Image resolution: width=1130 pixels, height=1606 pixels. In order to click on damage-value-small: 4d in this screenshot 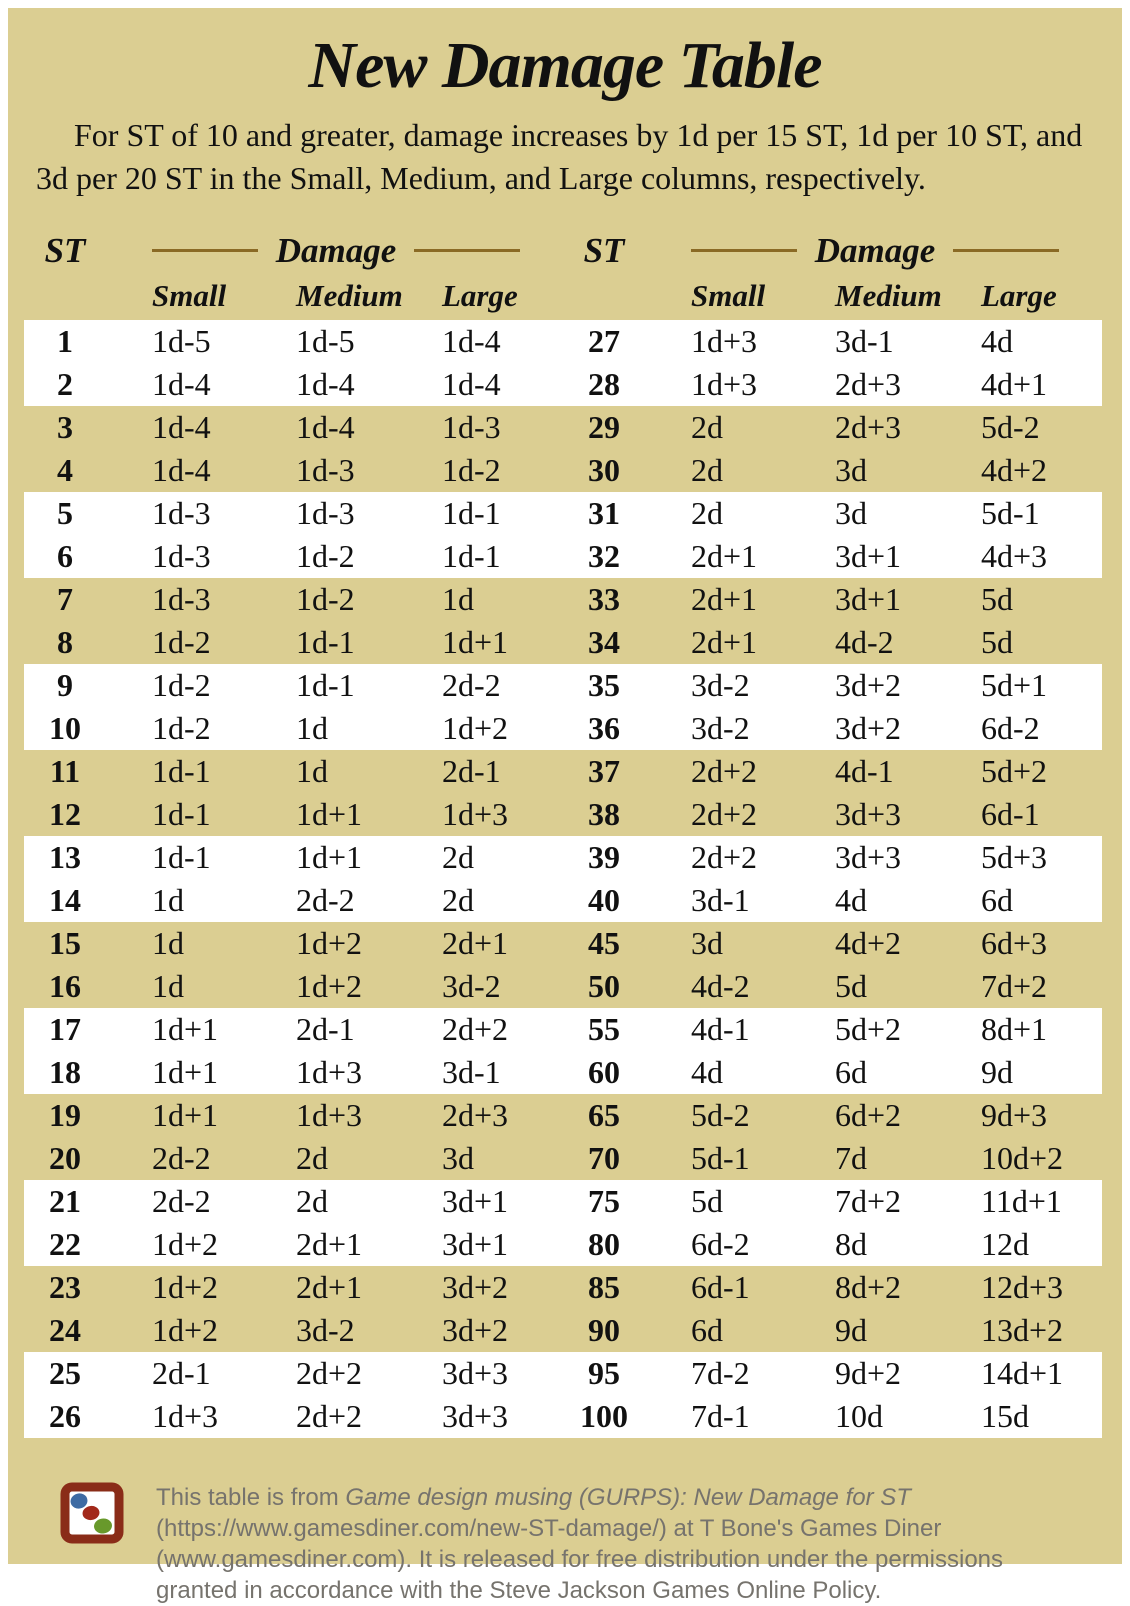, I will do `click(707, 1071)`.